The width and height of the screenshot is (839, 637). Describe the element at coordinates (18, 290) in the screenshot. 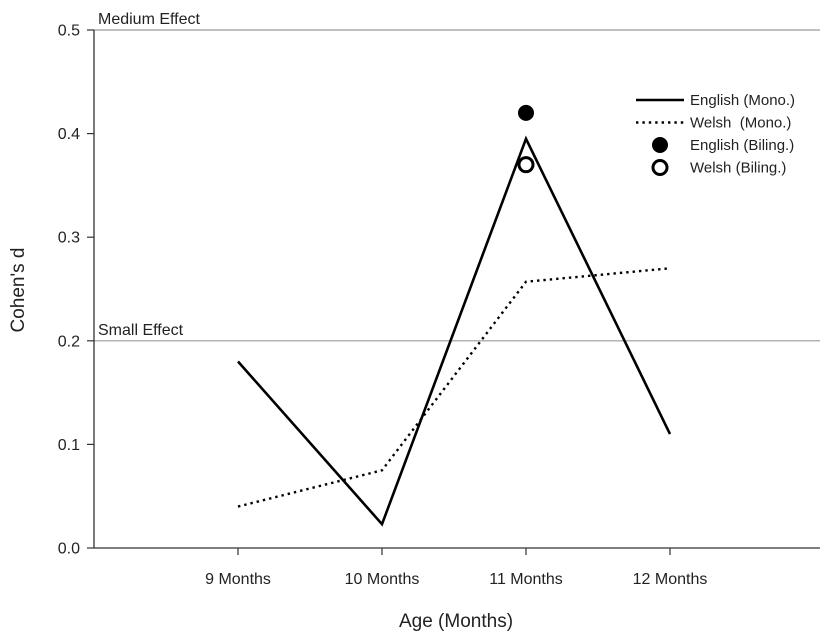

I see `y-axis-title: Cohen's d` at that location.